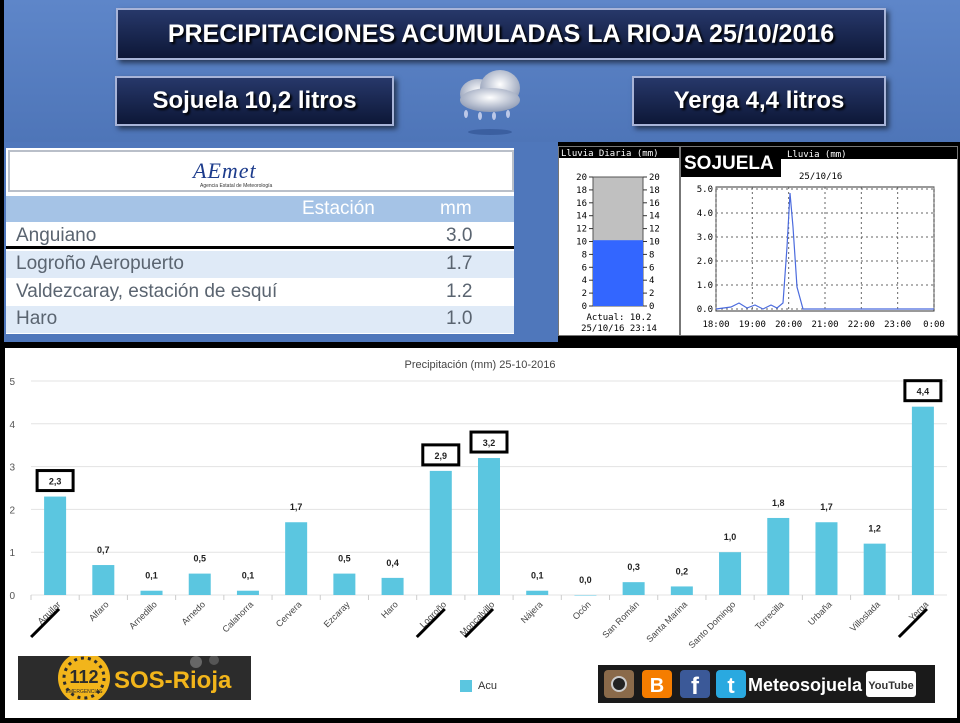 Image resolution: width=960 pixels, height=723 pixels. I want to click on row-underline, so click(260, 247).